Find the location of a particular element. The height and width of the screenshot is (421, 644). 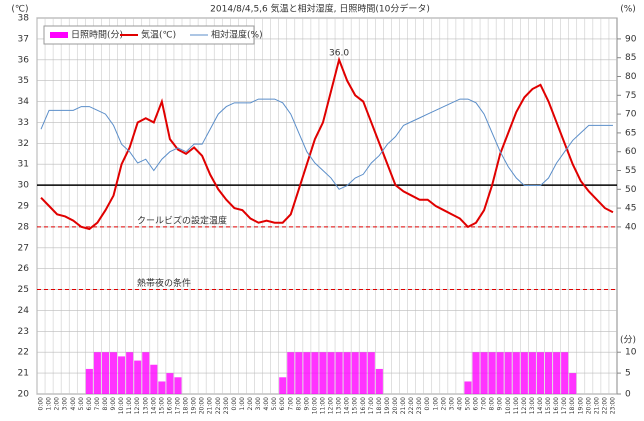

y-tick-label: 26 is located at coordinates (24, 269).